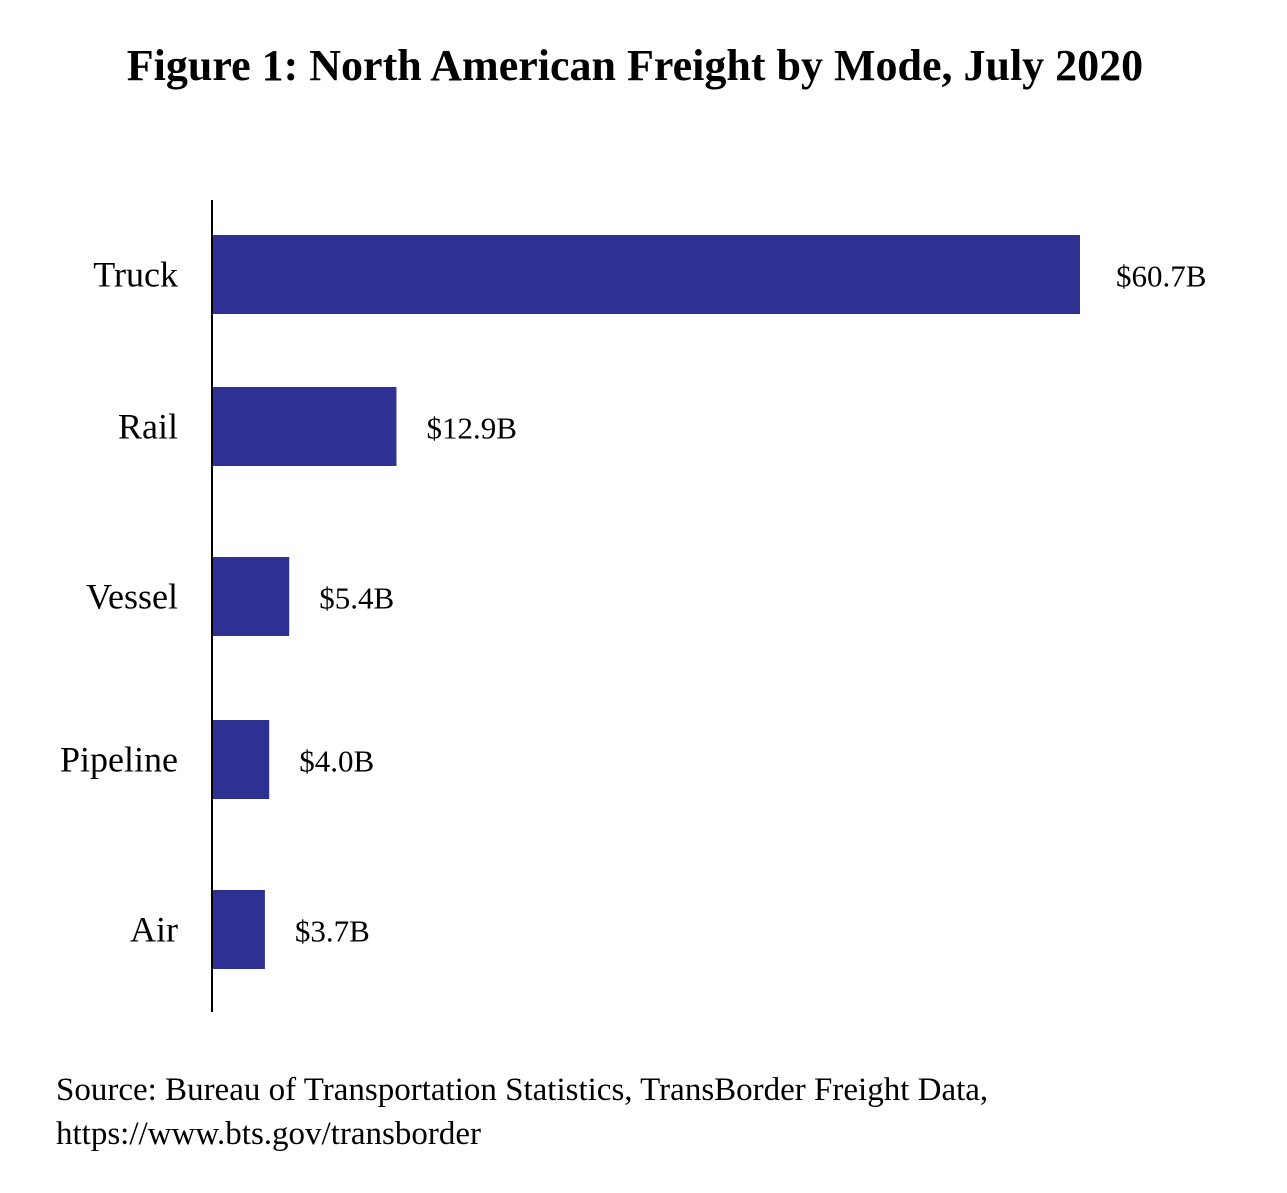  Describe the element at coordinates (251, 596) in the screenshot. I see `bar-vessel` at that location.